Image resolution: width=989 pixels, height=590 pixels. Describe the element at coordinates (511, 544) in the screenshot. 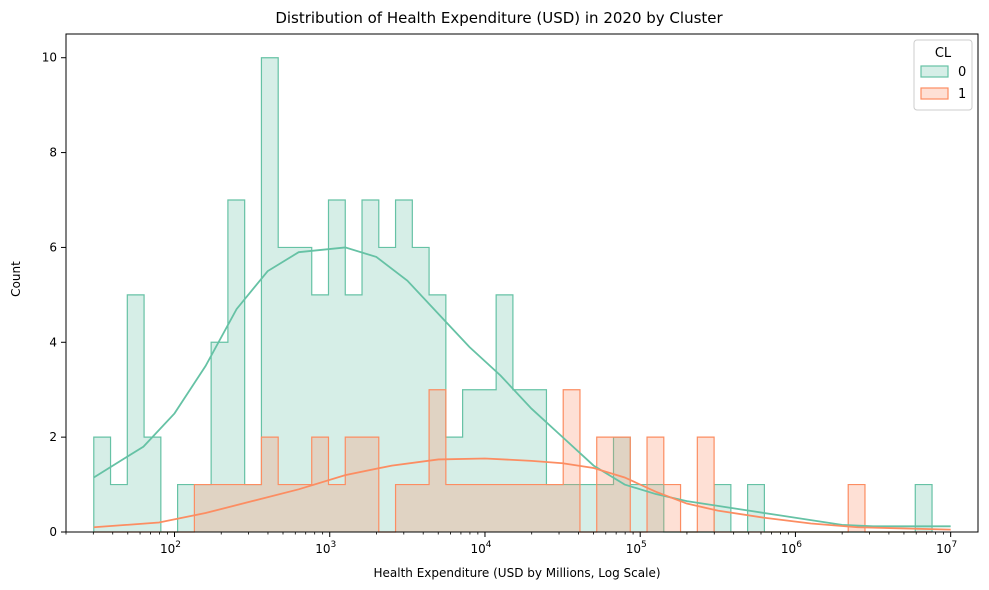

I see `x-axis: 10² 10³ 10⁴ 10⁵ 10⁶ 10⁷` at that location.